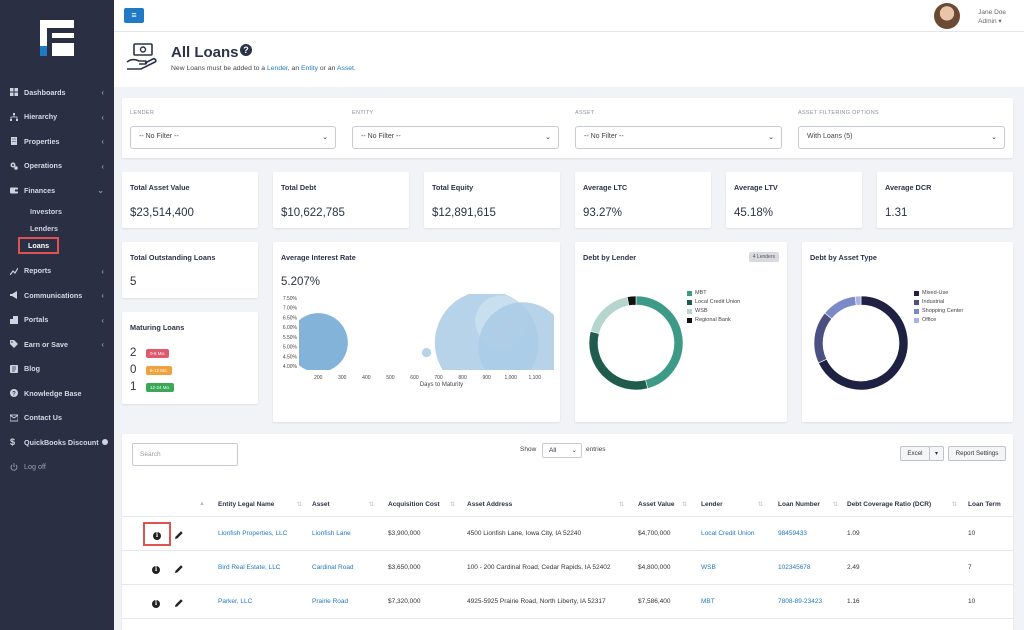  What do you see at coordinates (159, 136) in the screenshot?
I see `select-value: -- No Filter --` at bounding box center [159, 136].